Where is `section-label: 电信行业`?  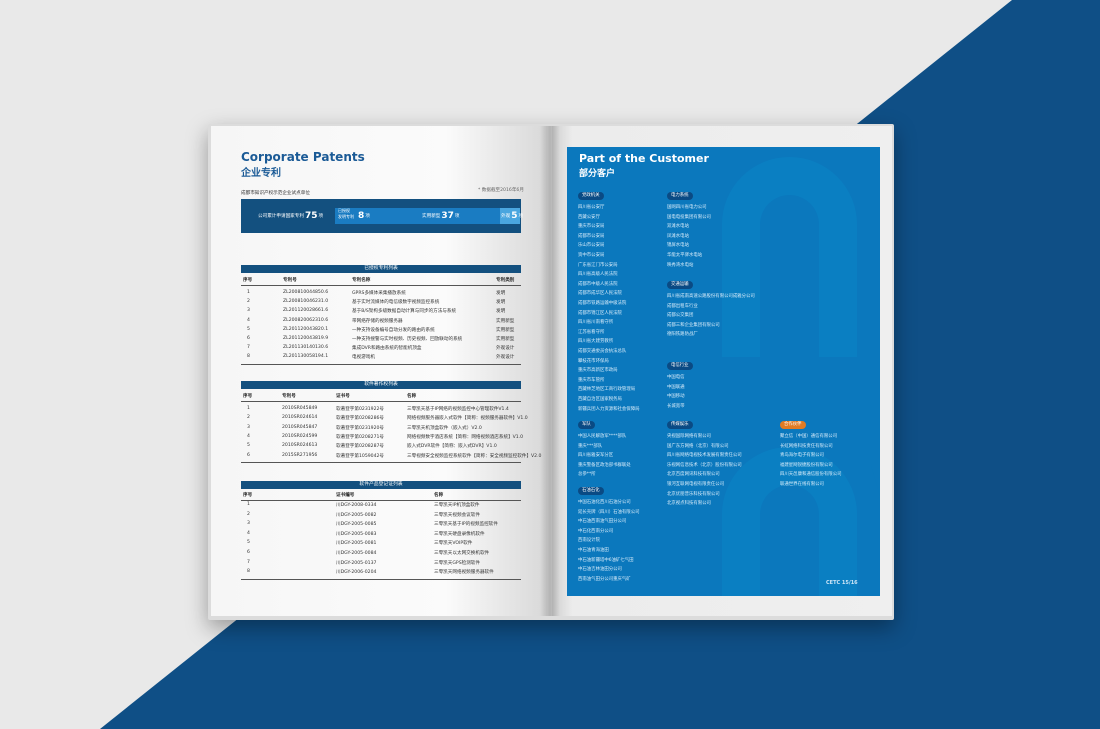 section-label: 电信行业 is located at coordinates (680, 366).